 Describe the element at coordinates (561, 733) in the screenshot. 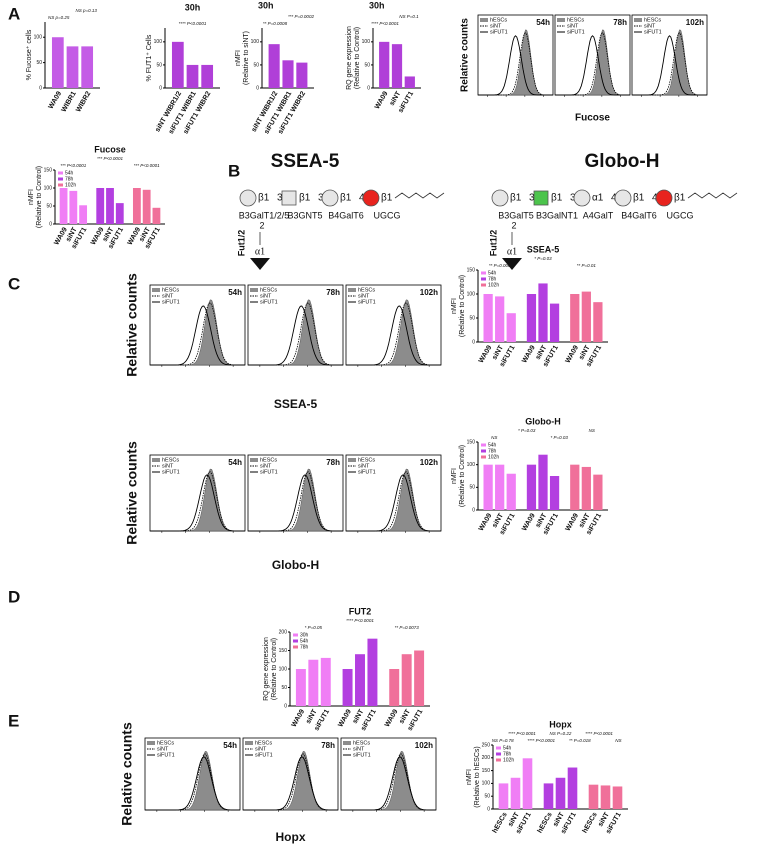

I see `annotation: NS P=0.22` at that location.